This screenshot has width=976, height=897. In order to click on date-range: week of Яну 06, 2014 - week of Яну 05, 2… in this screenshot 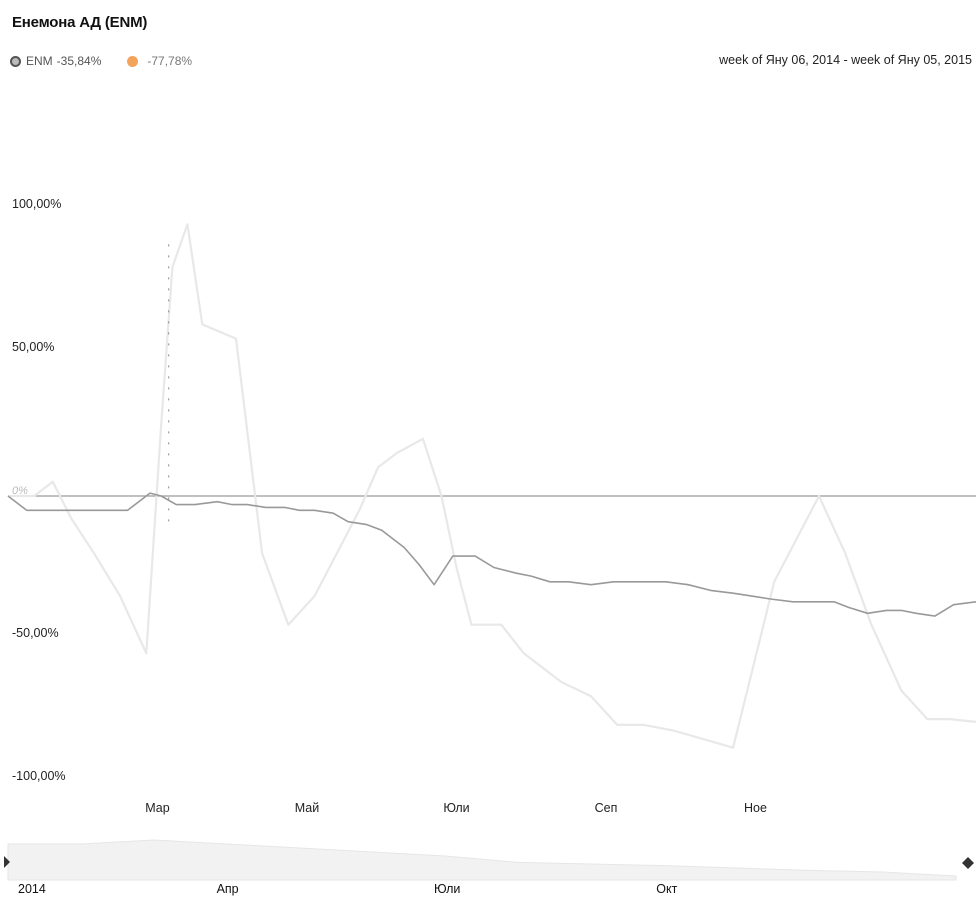, I will do `click(845, 60)`.